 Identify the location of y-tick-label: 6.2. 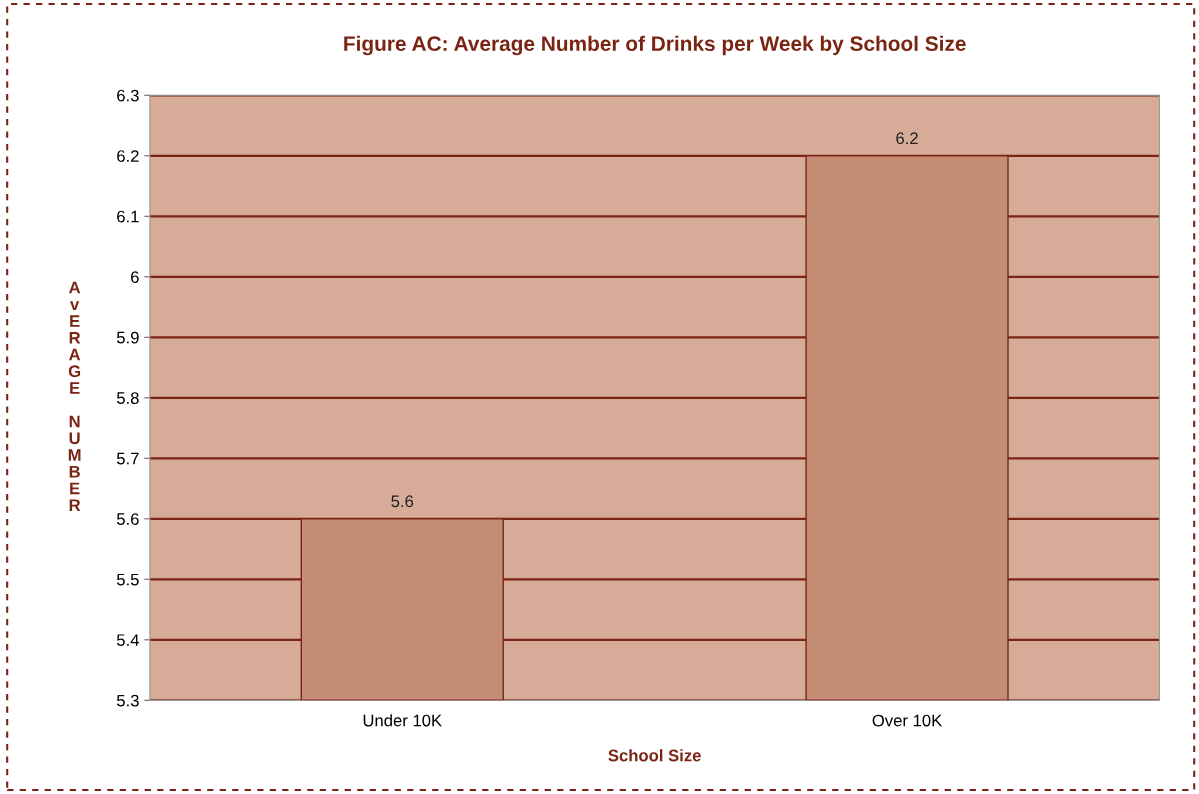
(128, 156).